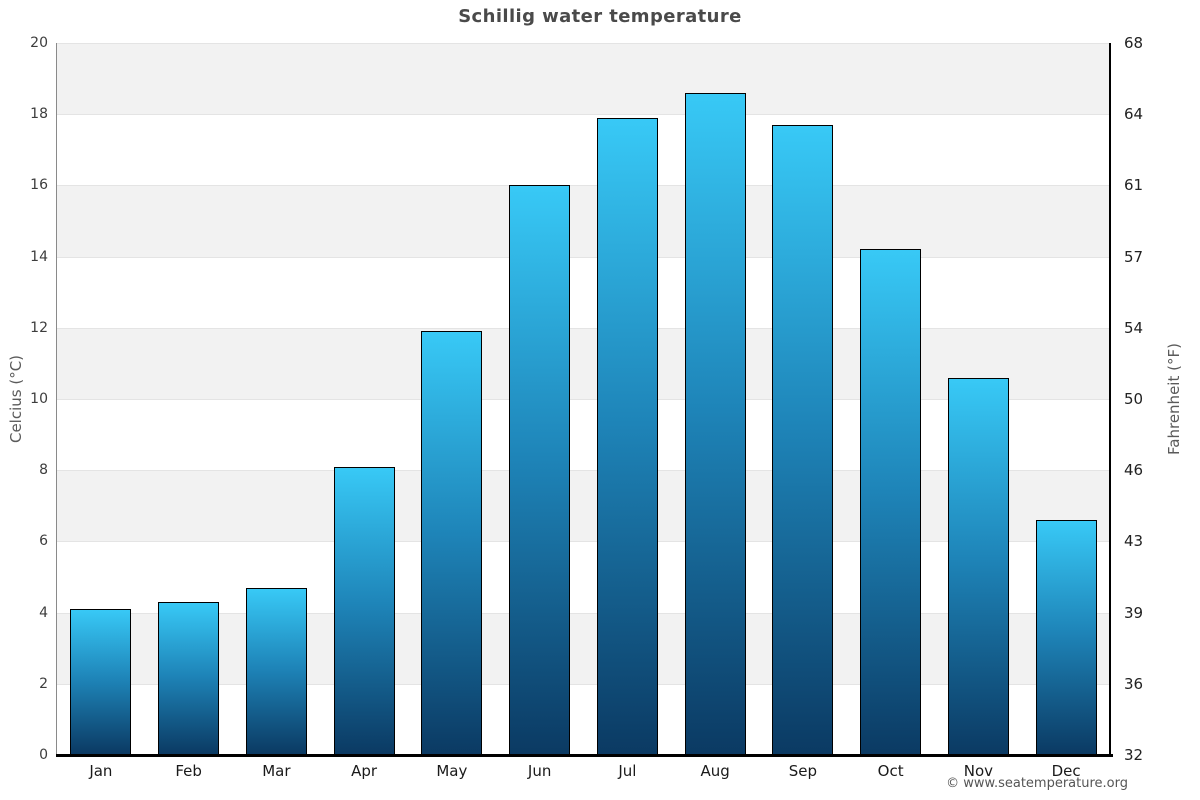  Describe the element at coordinates (1134, 327) in the screenshot. I see `y-tick-label-fahrenheit: 54` at that location.